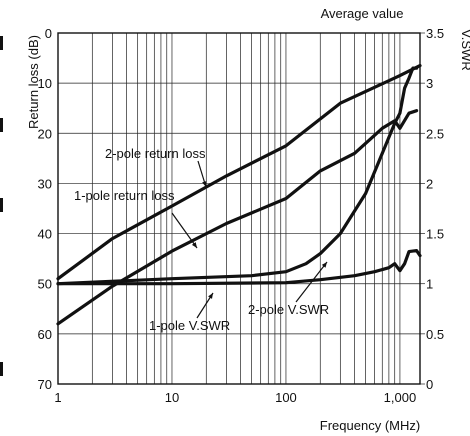 This screenshot has width=470, height=436. Describe the element at coordinates (45, 209) in the screenshot. I see `y-left-tick-labels: 0 10 20 30 40 50 60 70` at that location.